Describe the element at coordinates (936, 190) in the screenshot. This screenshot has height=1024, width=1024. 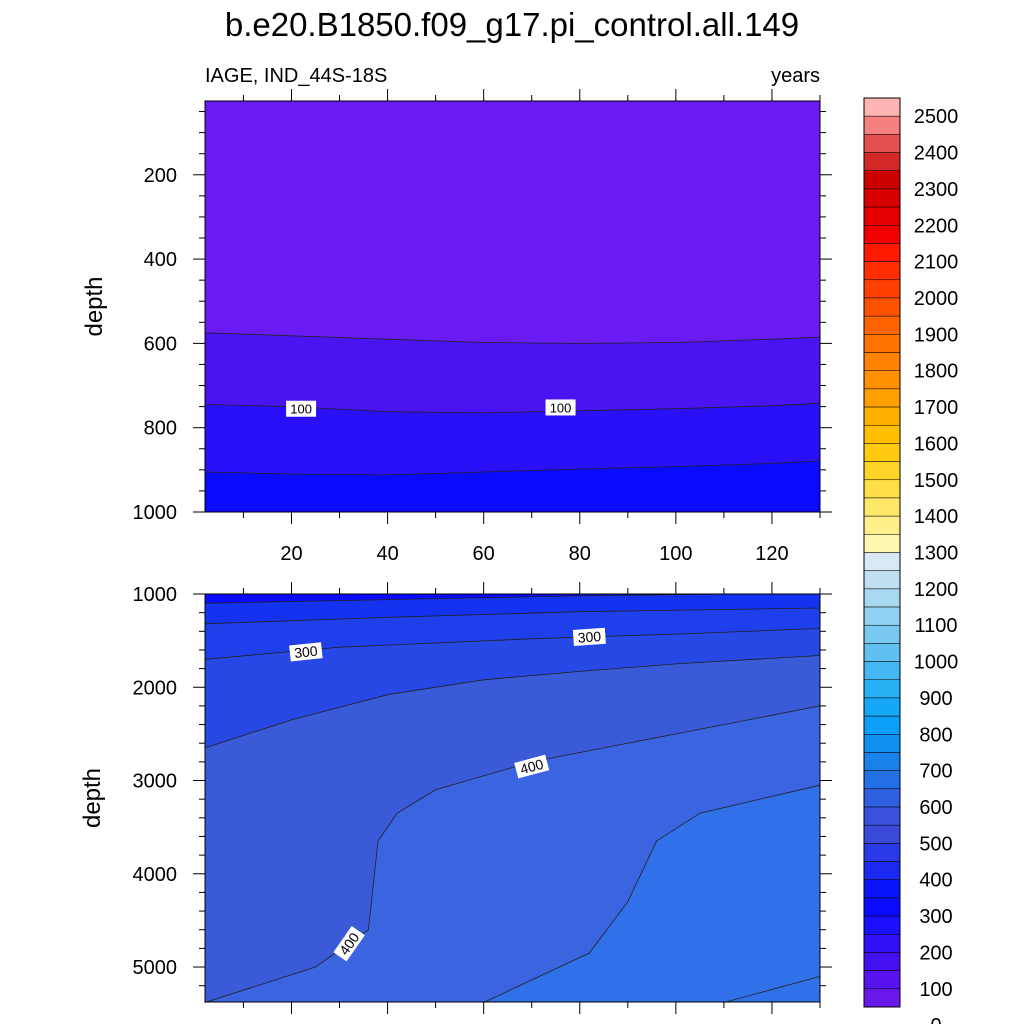
I see `colorbar-label: 2300` at that location.